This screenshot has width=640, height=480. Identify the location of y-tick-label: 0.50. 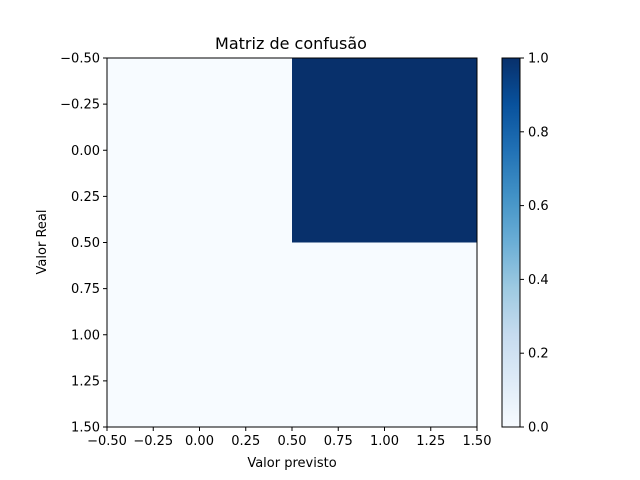
(85, 243).